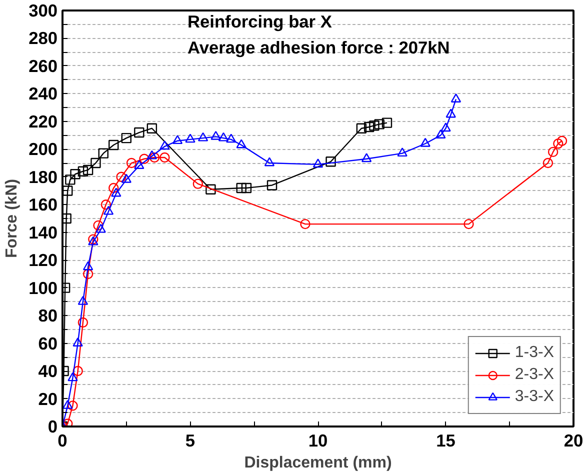 The height and width of the screenshot is (474, 583). Describe the element at coordinates (48, 343) in the screenshot. I see `y-tick-label: 60` at that location.